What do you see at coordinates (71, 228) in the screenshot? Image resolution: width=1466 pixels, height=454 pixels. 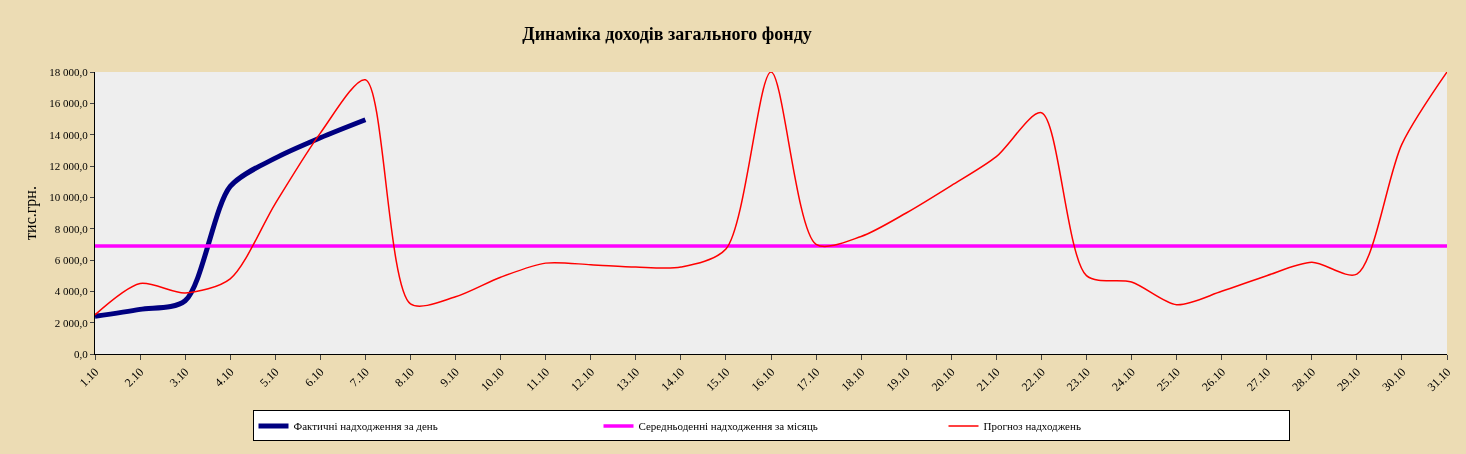 I see `y-tick-label: 8 000,0` at bounding box center [71, 228].